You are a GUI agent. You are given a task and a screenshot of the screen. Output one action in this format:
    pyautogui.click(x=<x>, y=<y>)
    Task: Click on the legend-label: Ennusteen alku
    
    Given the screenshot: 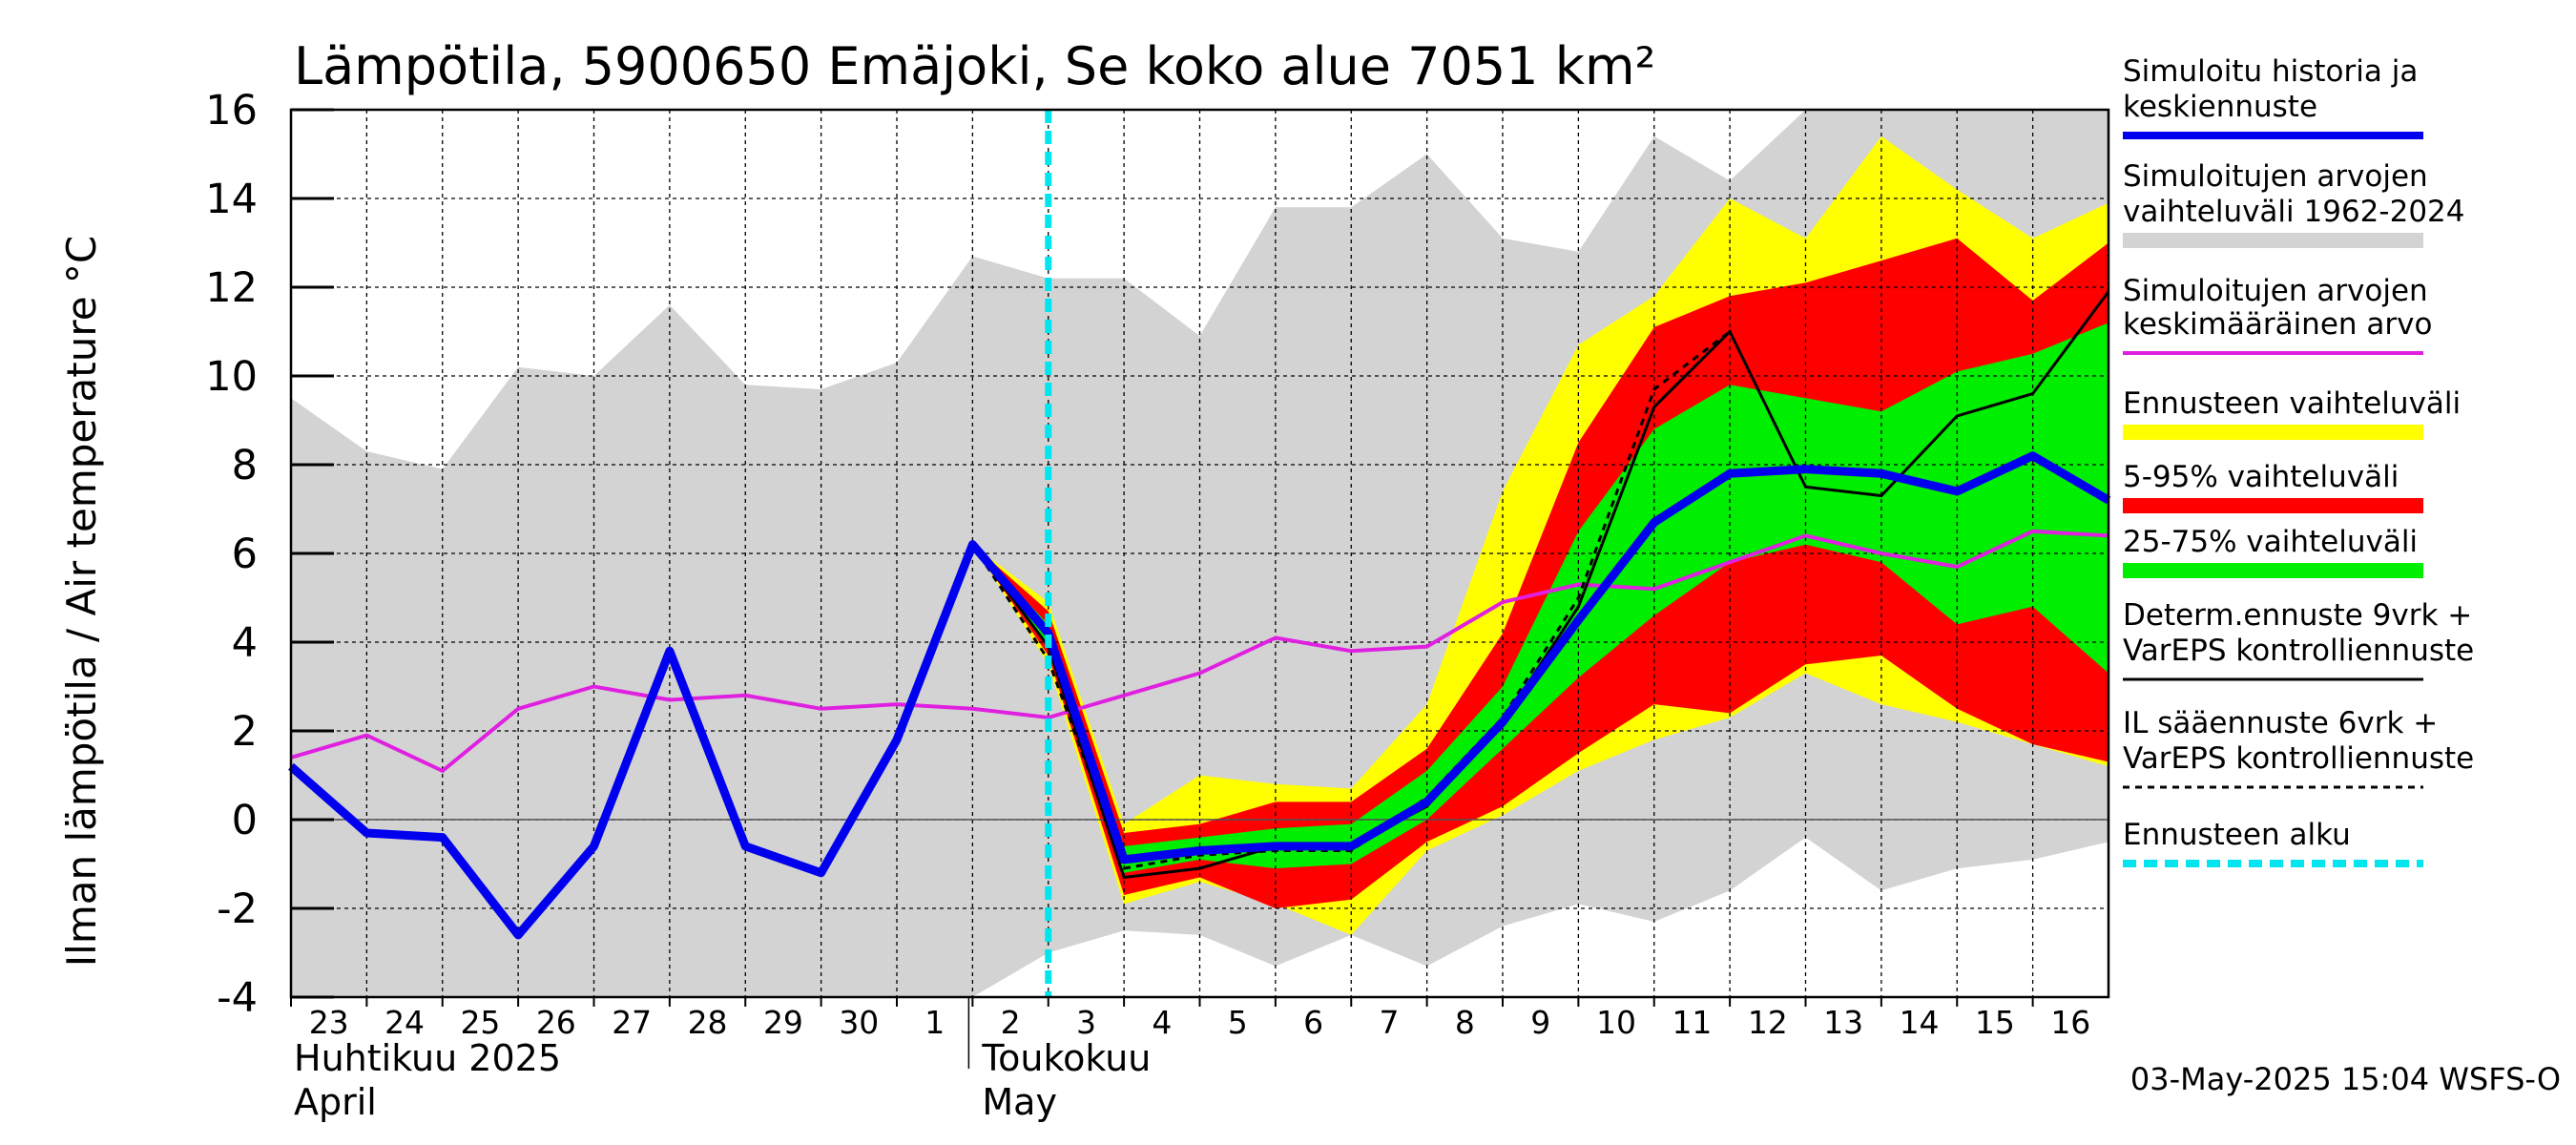 What is the action you would take?
    pyautogui.click(x=2237, y=835)
    